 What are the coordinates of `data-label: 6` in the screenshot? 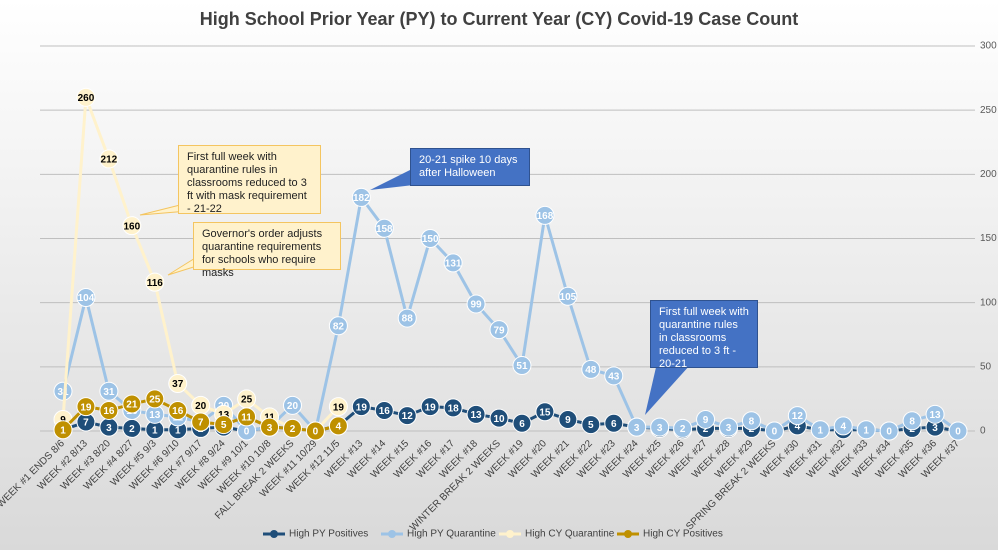 It's located at (522, 424).